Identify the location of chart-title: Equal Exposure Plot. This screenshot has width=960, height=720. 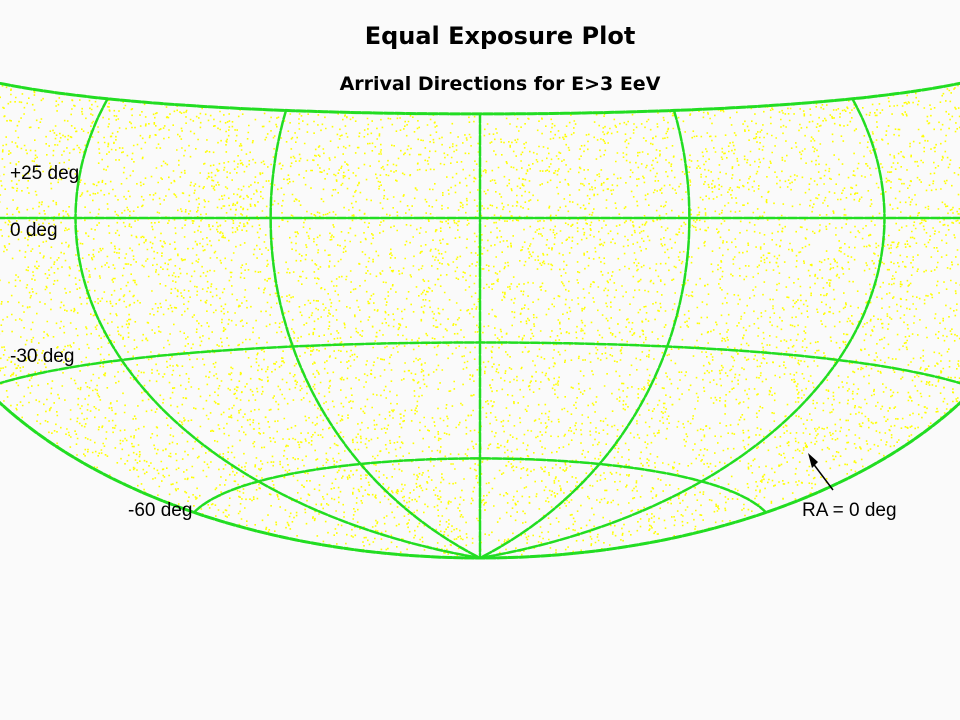
(500, 36).